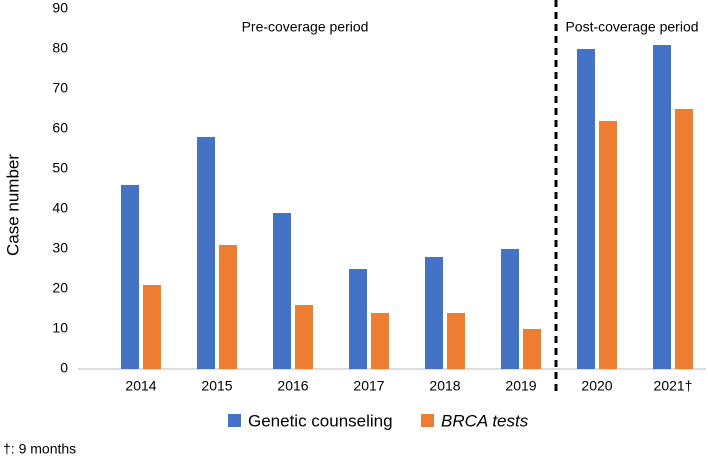  I want to click on x-tick-label: 2019, so click(520, 386).